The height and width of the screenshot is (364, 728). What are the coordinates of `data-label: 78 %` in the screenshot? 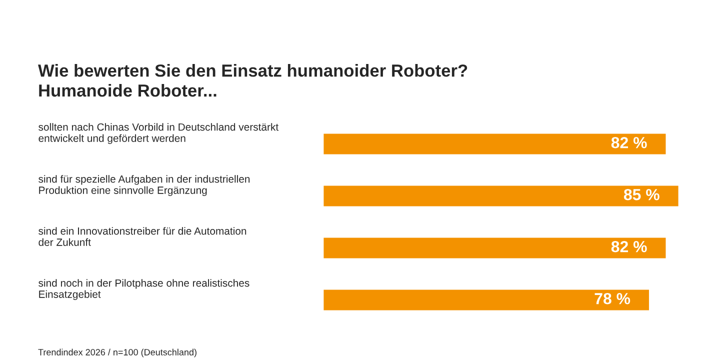 It's located at (612, 298).